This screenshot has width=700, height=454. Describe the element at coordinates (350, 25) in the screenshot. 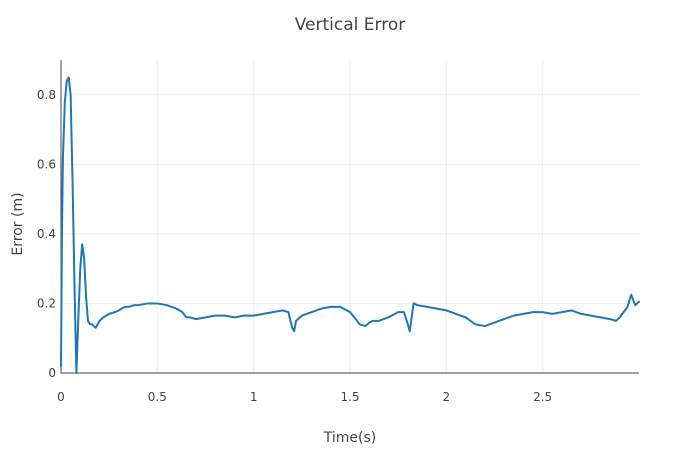

I see `chart-title: Vertical Error` at that location.